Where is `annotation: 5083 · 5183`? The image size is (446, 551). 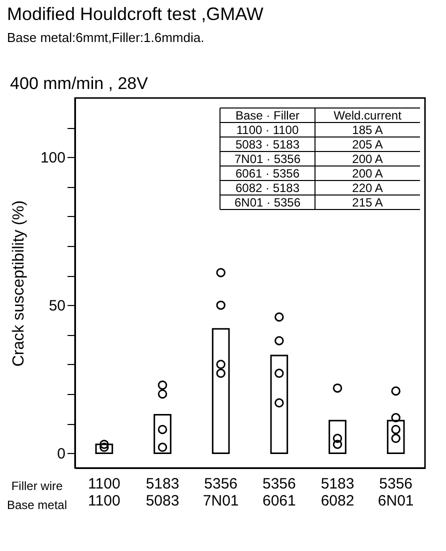
annotation: 5083 · 5183 is located at coordinates (267, 144).